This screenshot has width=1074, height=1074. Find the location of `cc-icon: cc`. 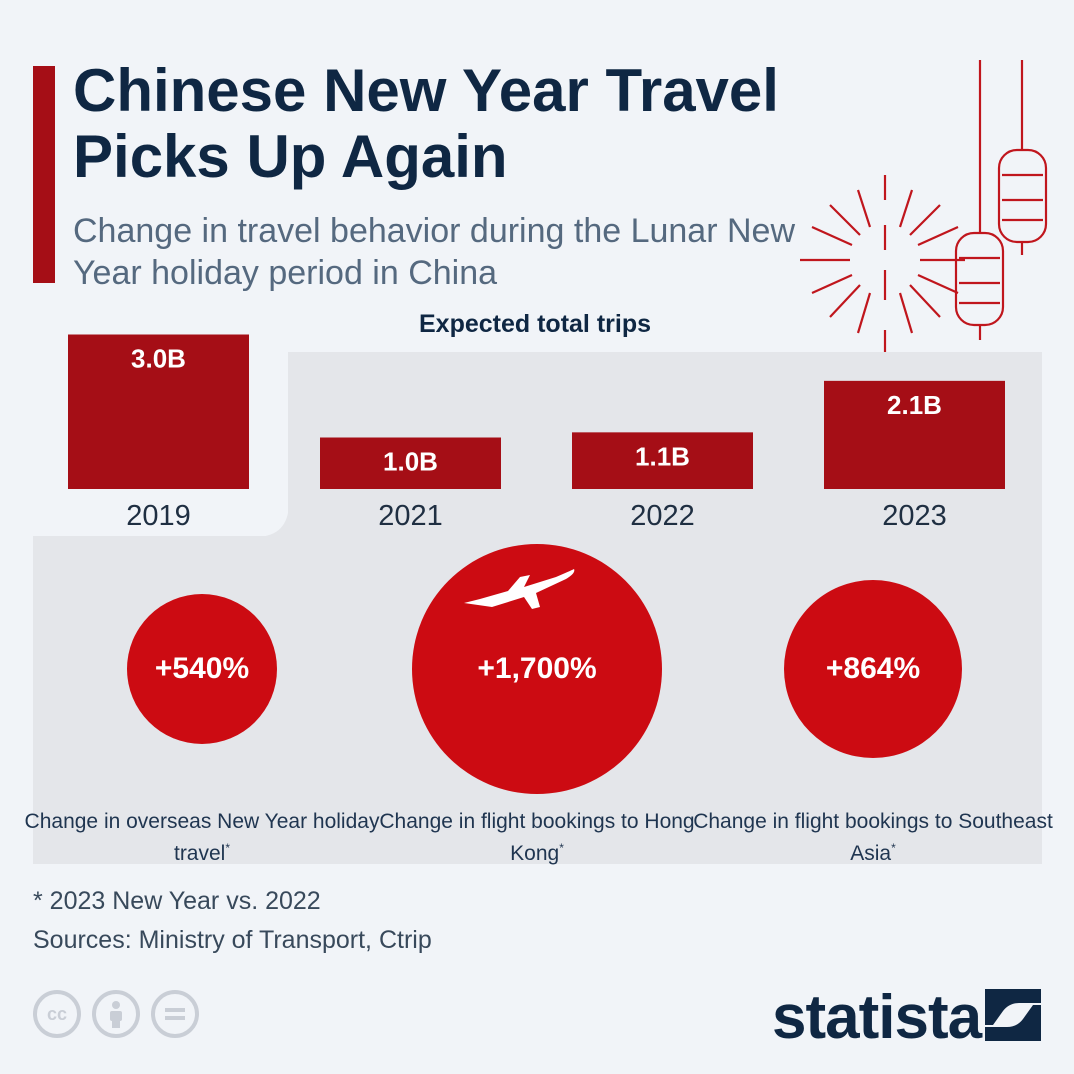

cc-icon: cc is located at coordinates (57, 1014).